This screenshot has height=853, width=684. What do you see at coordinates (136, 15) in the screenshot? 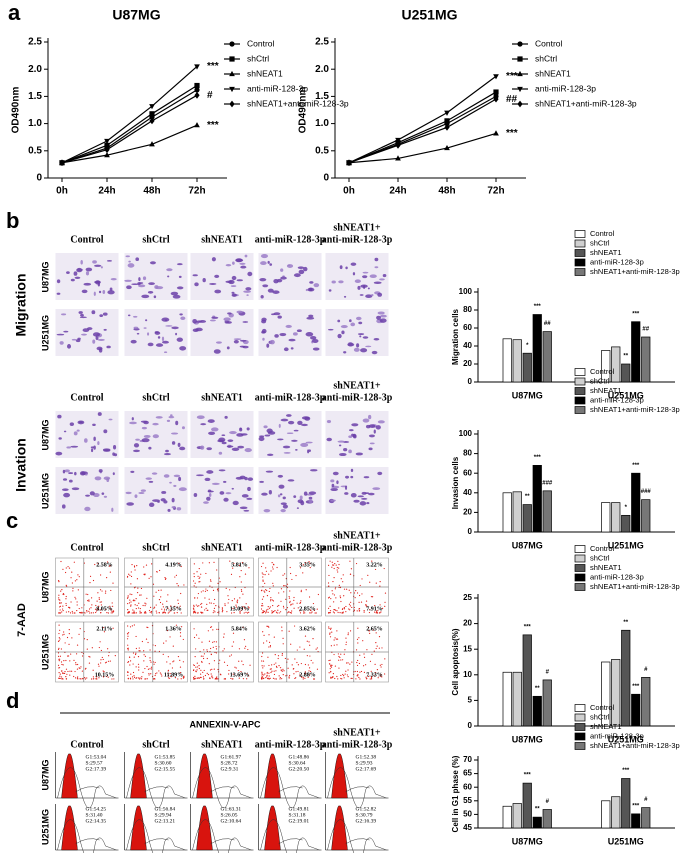
I see `chart-title: U87MG` at bounding box center [136, 15].